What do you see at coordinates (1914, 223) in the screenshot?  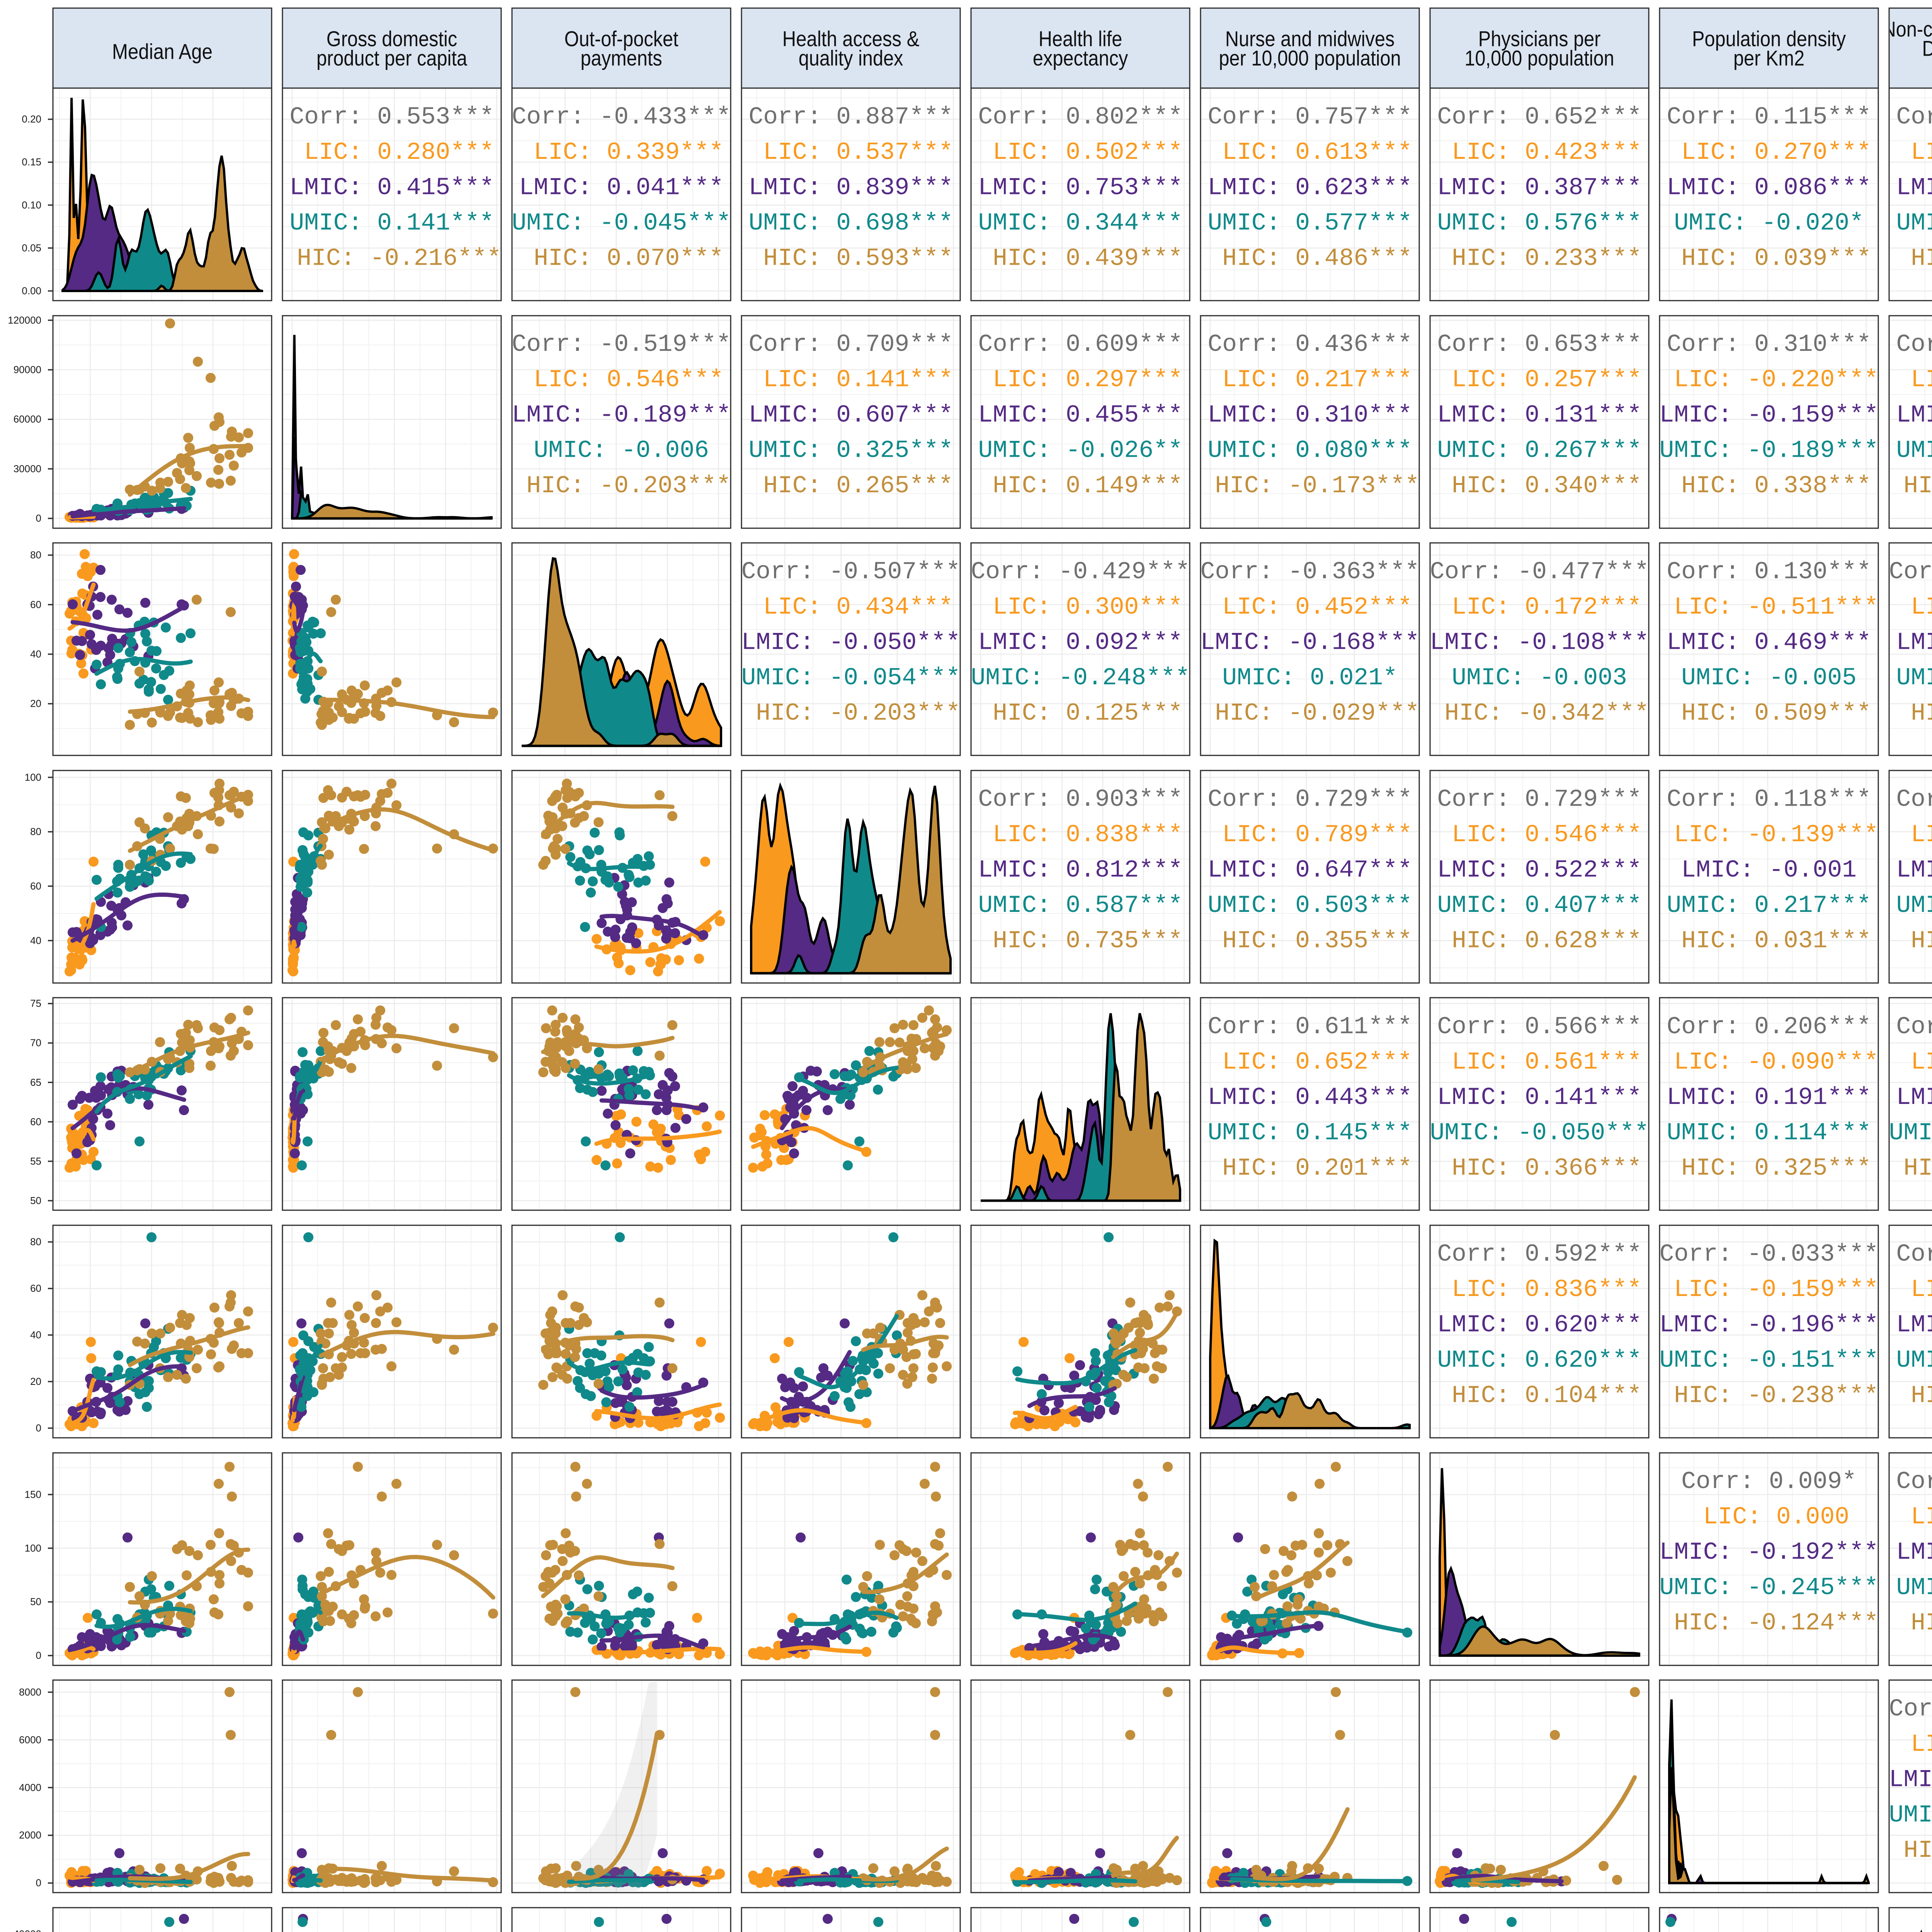 I see `svg-text: UMIC: 0.801***` at bounding box center [1914, 223].